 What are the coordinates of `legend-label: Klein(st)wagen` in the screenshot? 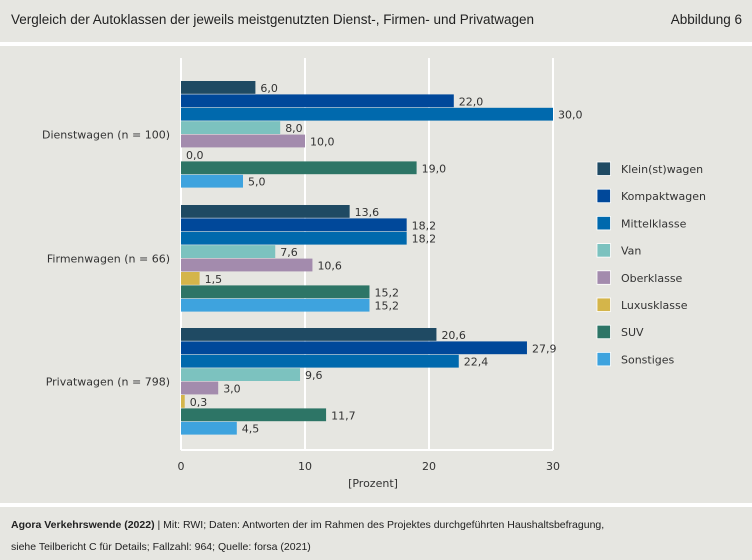 It's located at (662, 169).